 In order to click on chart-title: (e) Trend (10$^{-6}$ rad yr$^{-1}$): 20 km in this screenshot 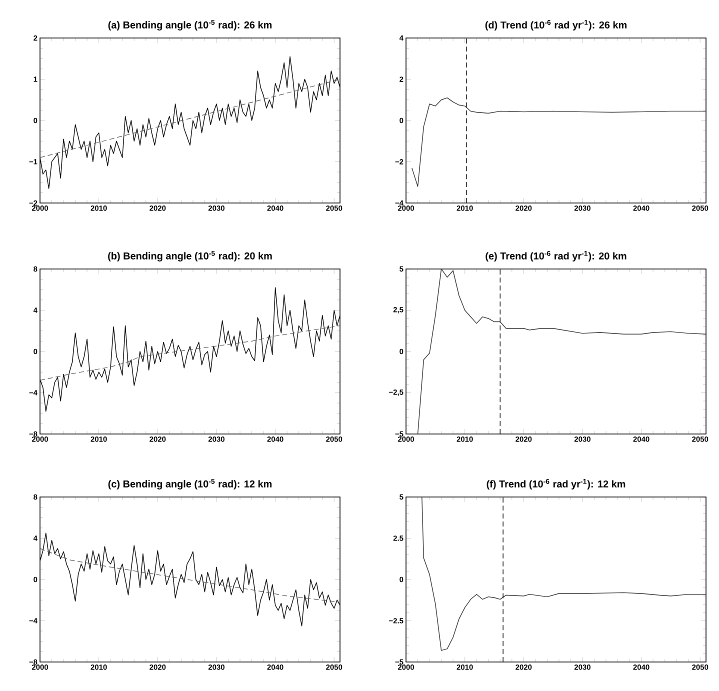, I will do `click(556, 256)`.